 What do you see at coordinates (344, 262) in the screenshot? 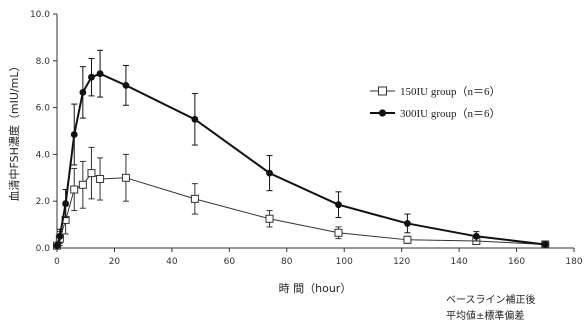
I see `x-tick-label: 100` at bounding box center [344, 262].